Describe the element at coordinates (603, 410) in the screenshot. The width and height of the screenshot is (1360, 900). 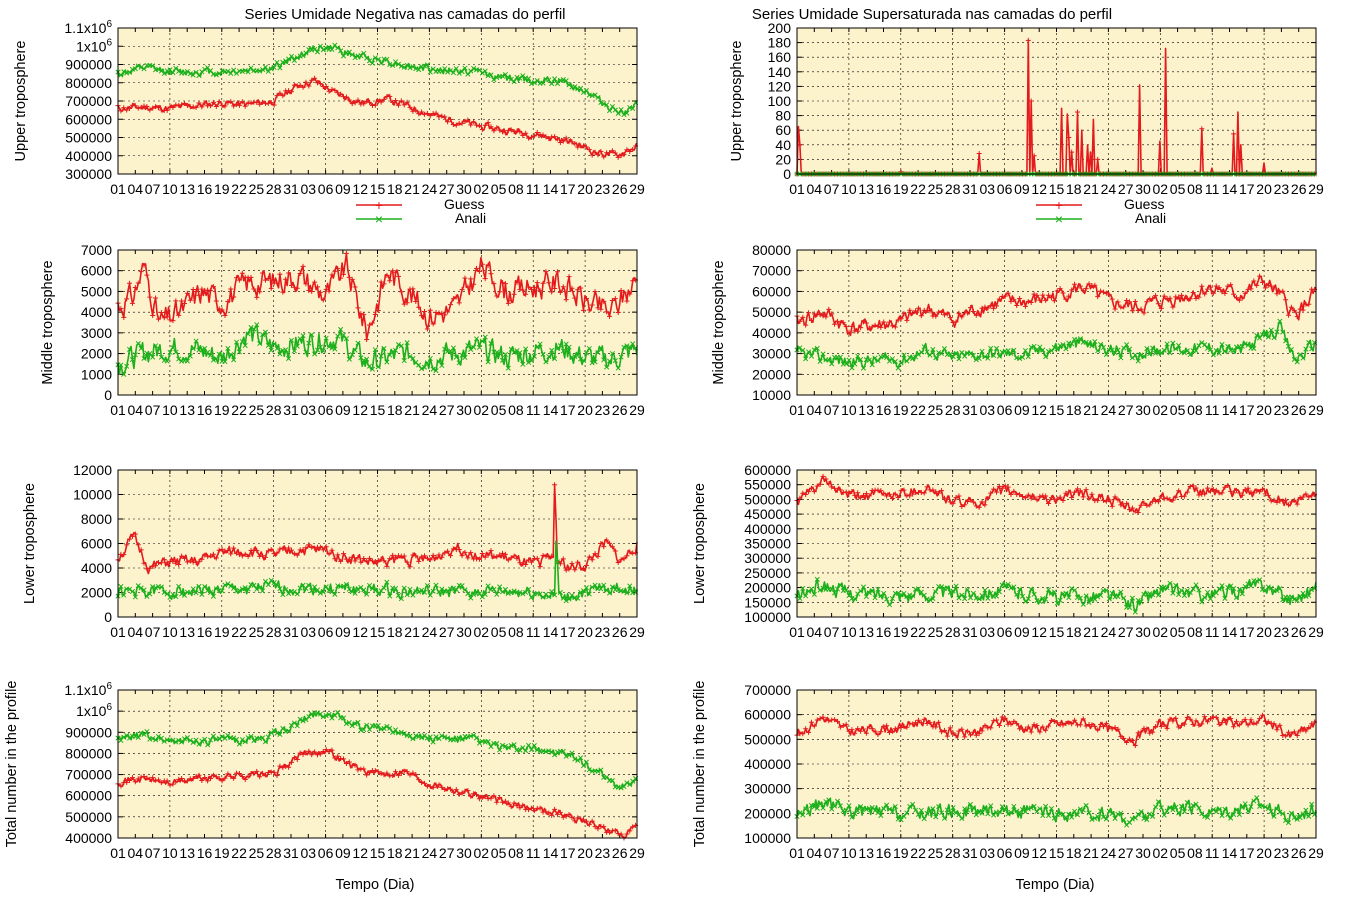
I see `x-tick-label: 23` at that location.